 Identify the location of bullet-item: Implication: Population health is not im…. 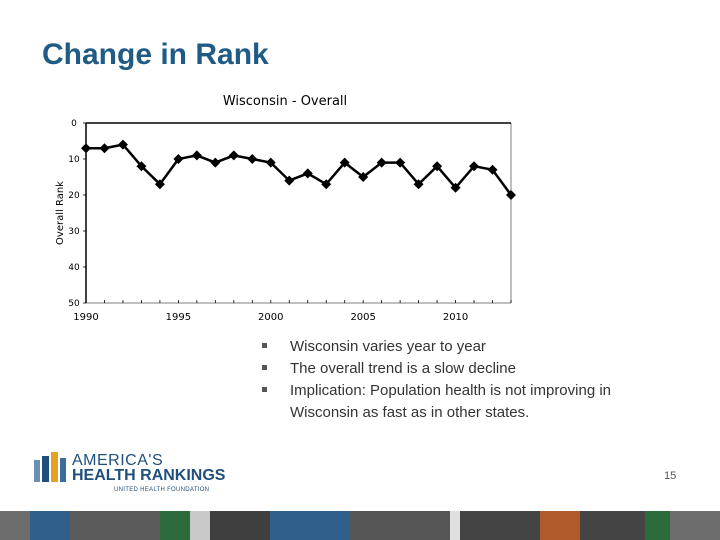
(462, 402).